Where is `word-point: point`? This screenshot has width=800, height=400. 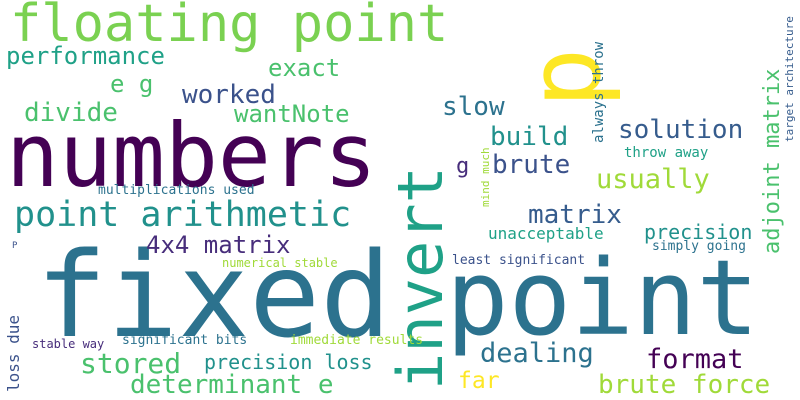
word-point: point is located at coordinates (603, 298).